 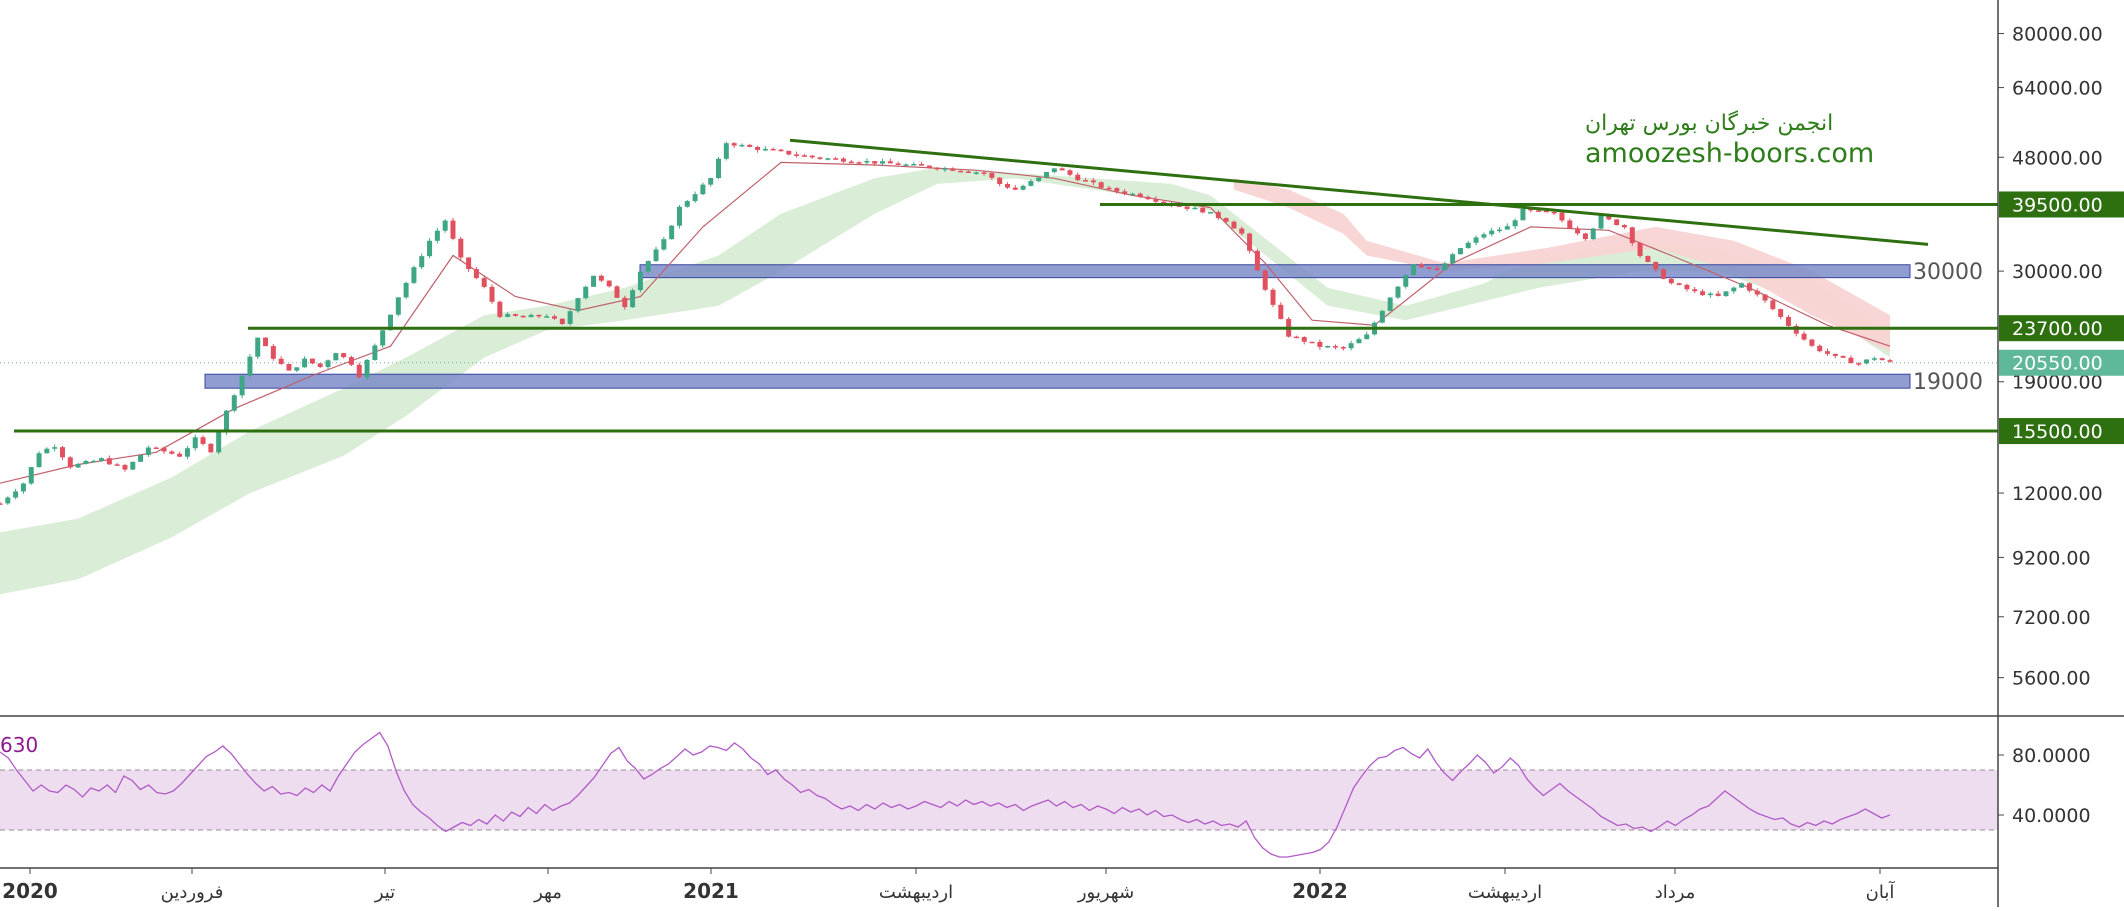 I want to click on support-zone, so click(x=1057, y=381).